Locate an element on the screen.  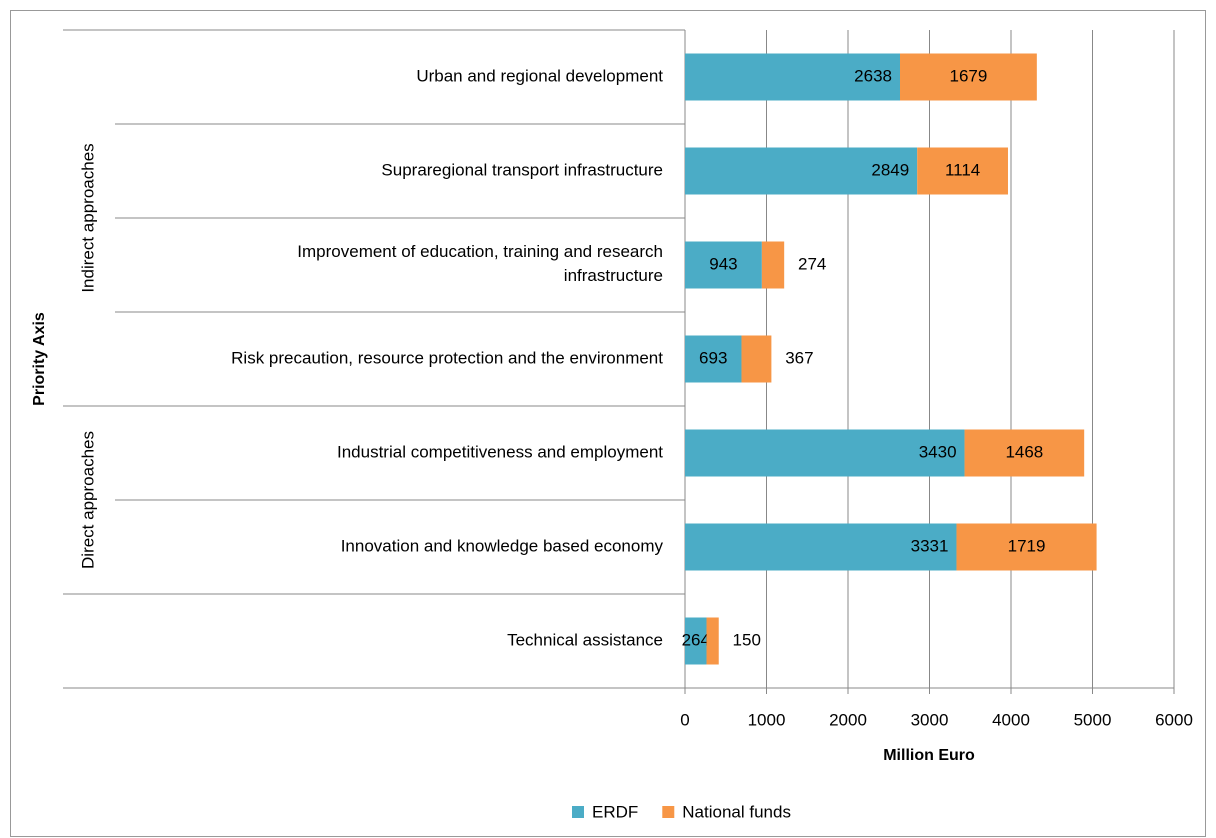
category-label: Innovation and knowledge based economy is located at coordinates (502, 545).